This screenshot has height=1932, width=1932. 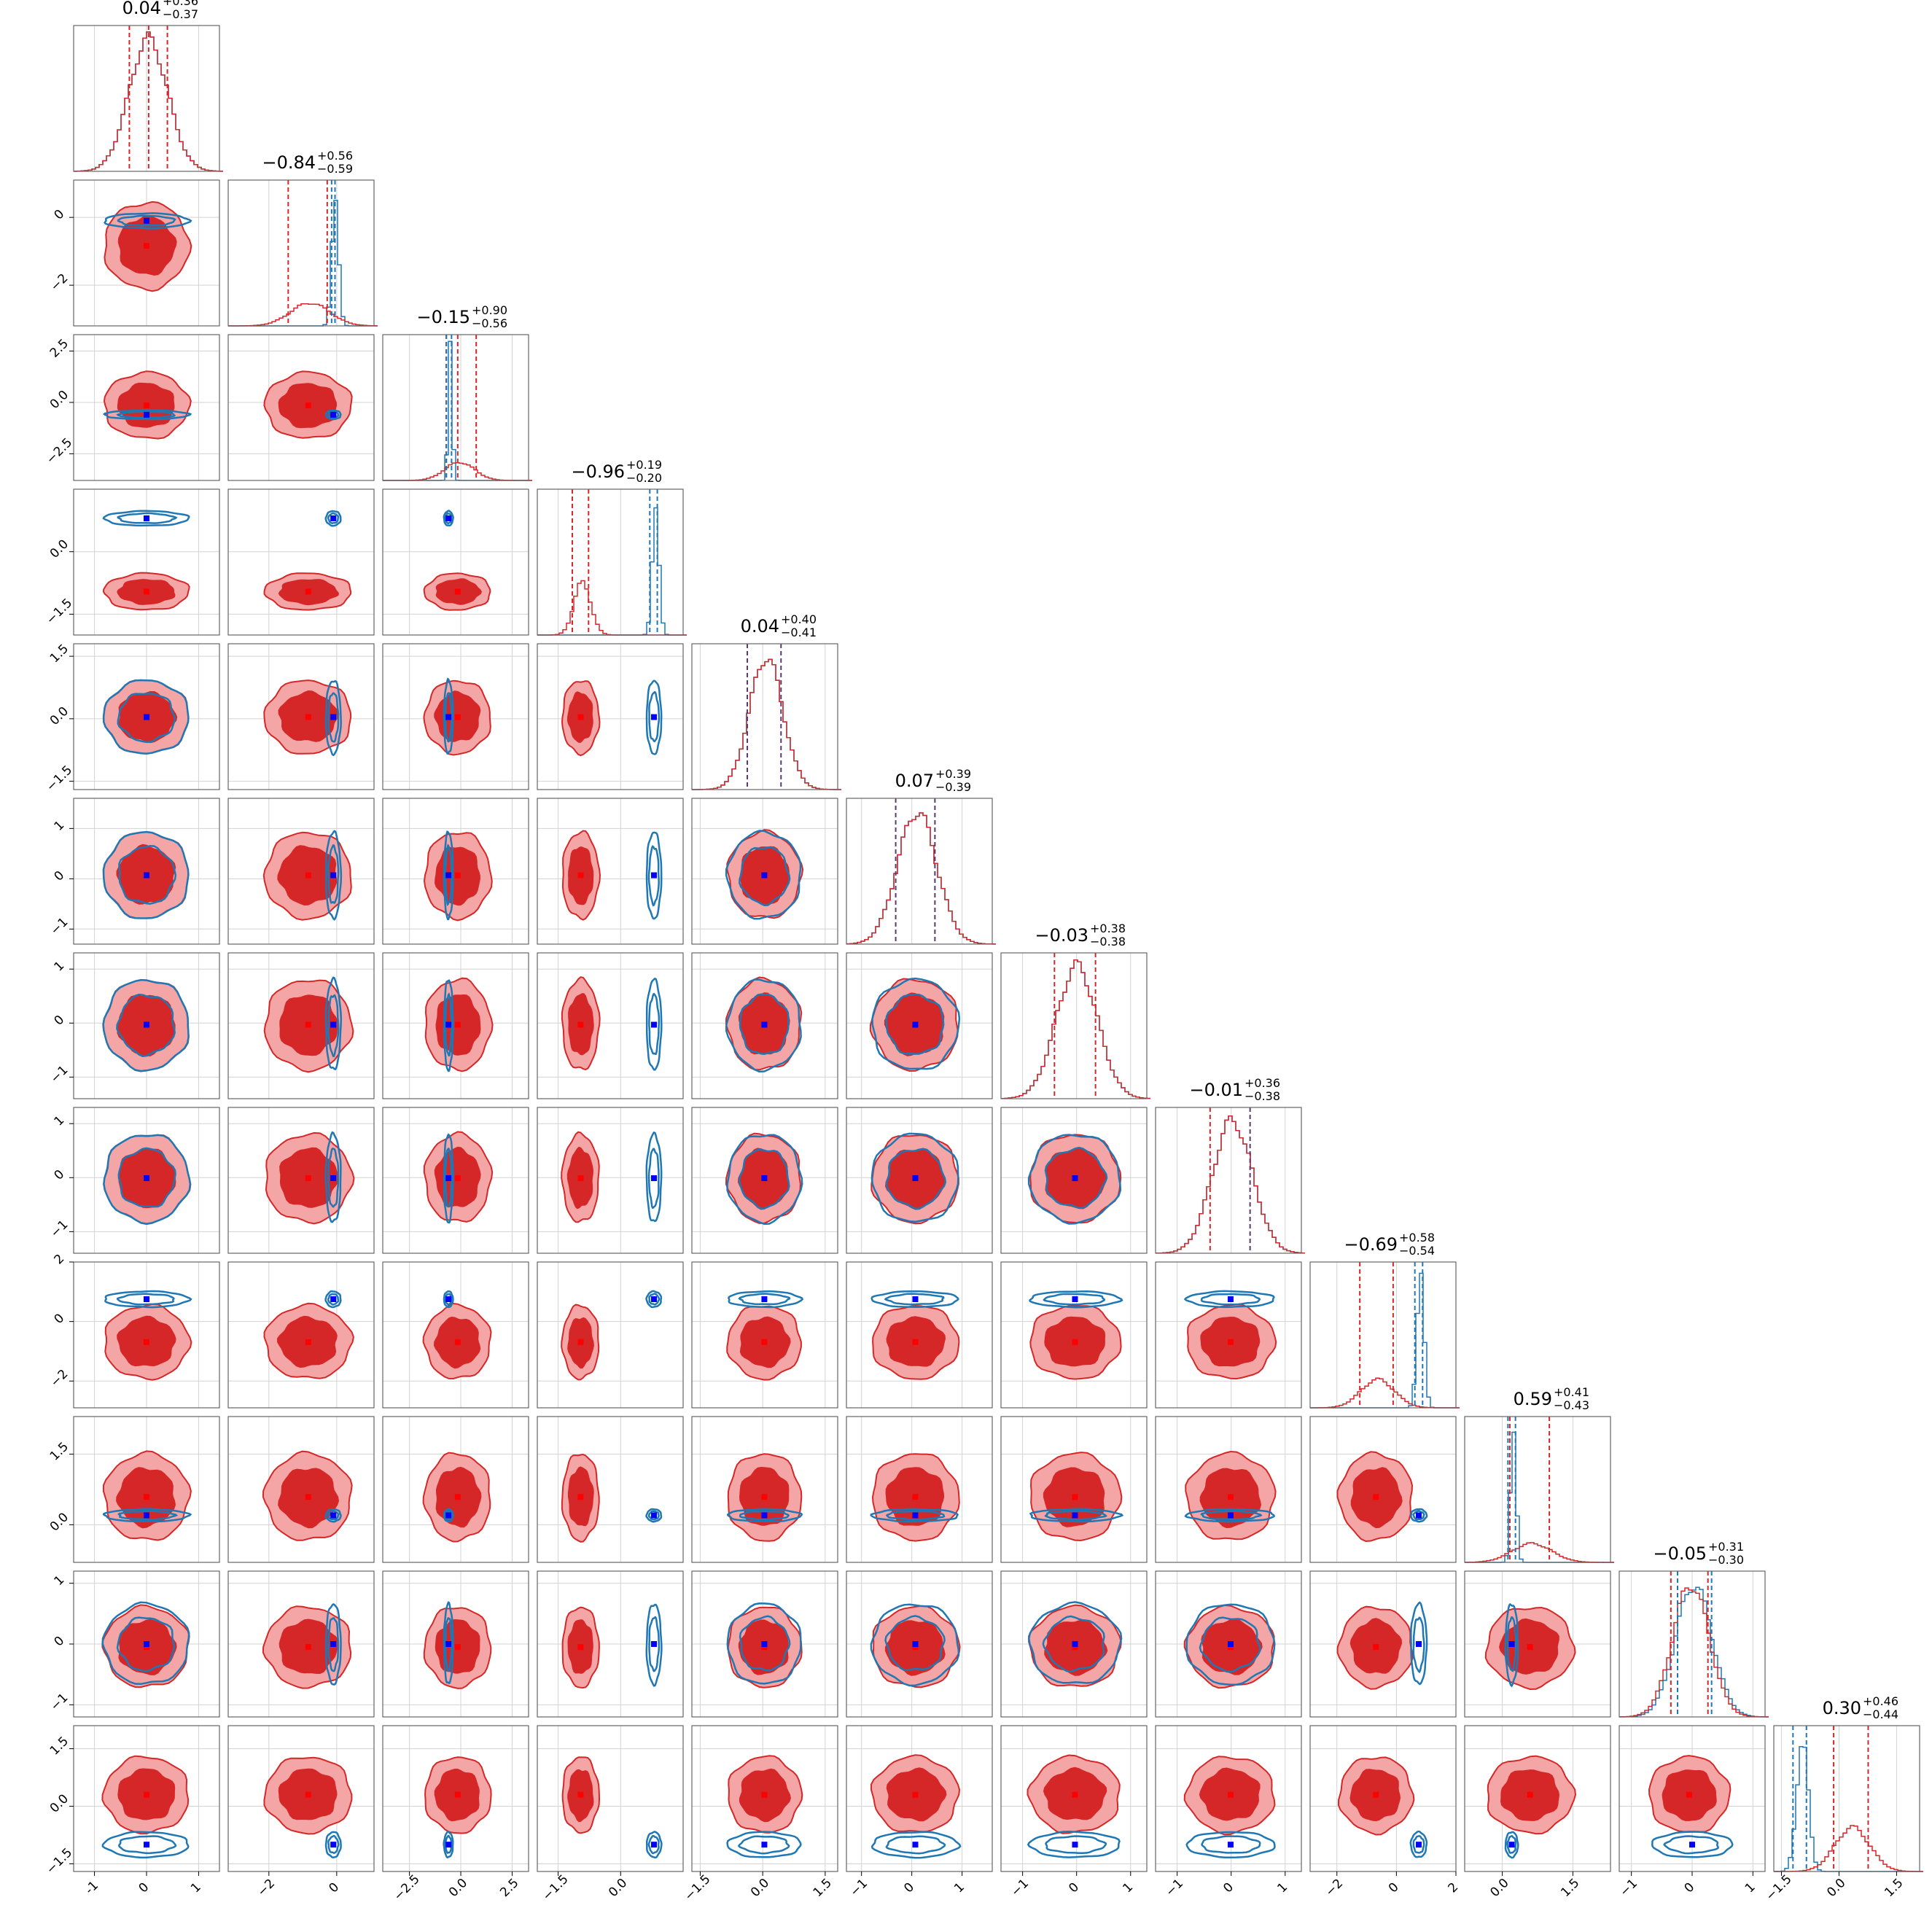 What do you see at coordinates (134, 253) in the screenshot?
I see `panel-1-0: −2 0` at bounding box center [134, 253].